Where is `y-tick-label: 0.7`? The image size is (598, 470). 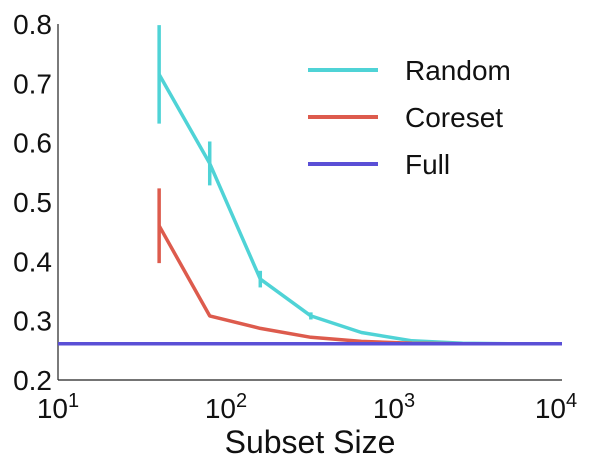 y-tick-label: 0.7 is located at coordinates (32, 83).